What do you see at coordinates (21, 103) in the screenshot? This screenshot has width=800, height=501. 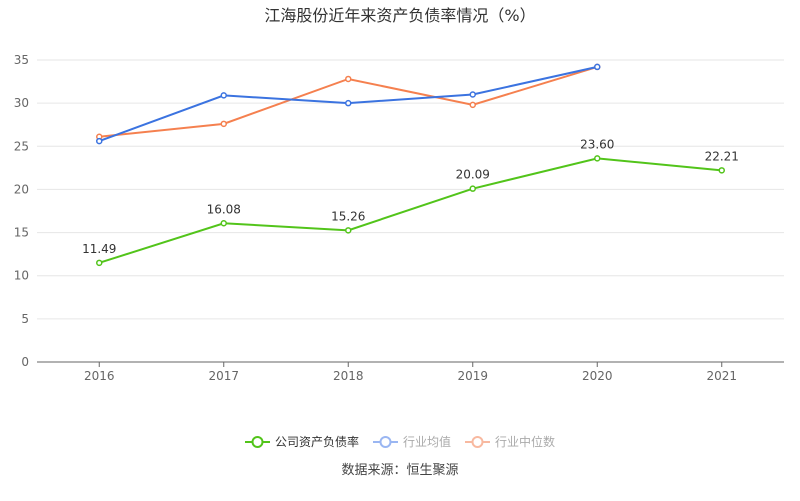 I see `y-tick-label: 30` at bounding box center [21, 103].